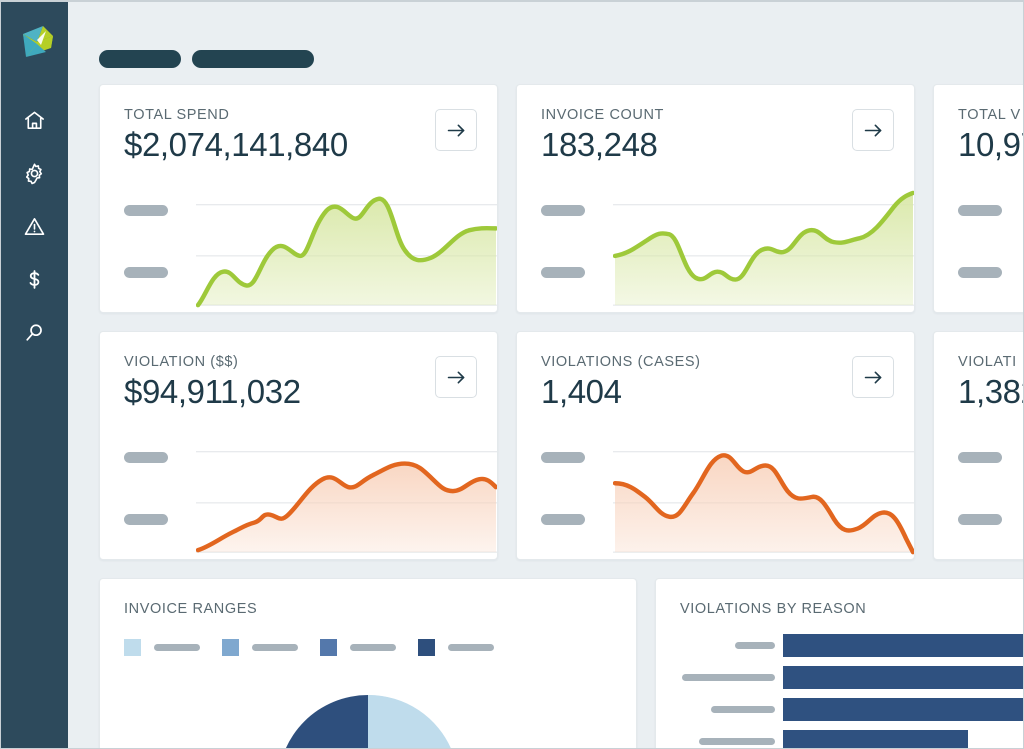  I want to click on sidebar-item-search, so click(35, 332).